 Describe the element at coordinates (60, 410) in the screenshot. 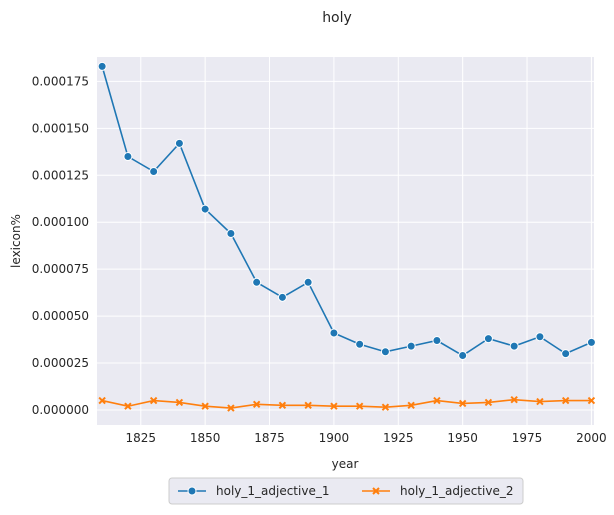

I see `y-tick-label: 0.000000` at that location.